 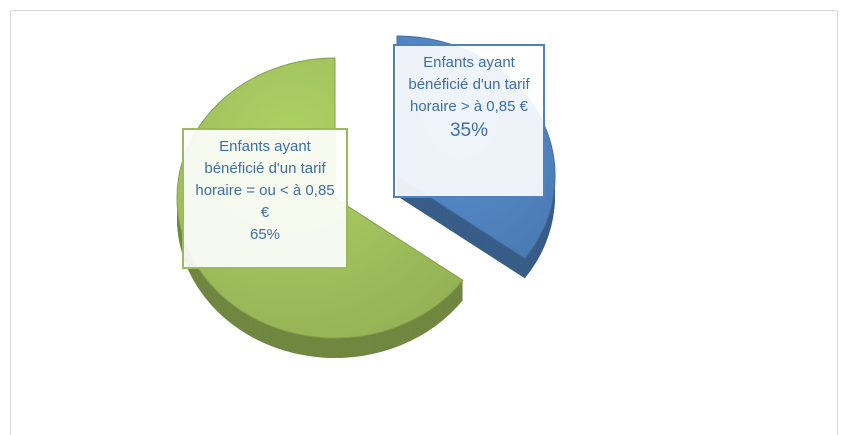 What do you see at coordinates (265, 234) in the screenshot?
I see `value-label: 65%` at bounding box center [265, 234].